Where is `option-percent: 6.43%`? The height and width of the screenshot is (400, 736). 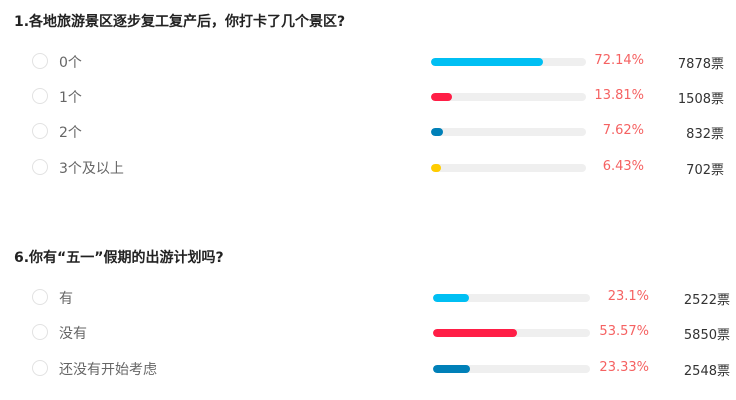
option-percent: 6.43% is located at coordinates (623, 166).